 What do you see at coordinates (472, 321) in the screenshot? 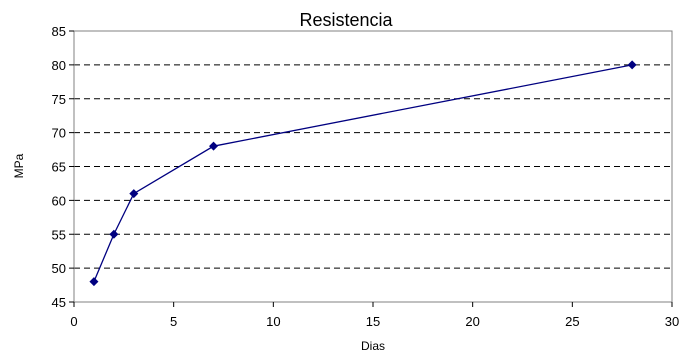
I see `x-tick-label: 20` at bounding box center [472, 321].